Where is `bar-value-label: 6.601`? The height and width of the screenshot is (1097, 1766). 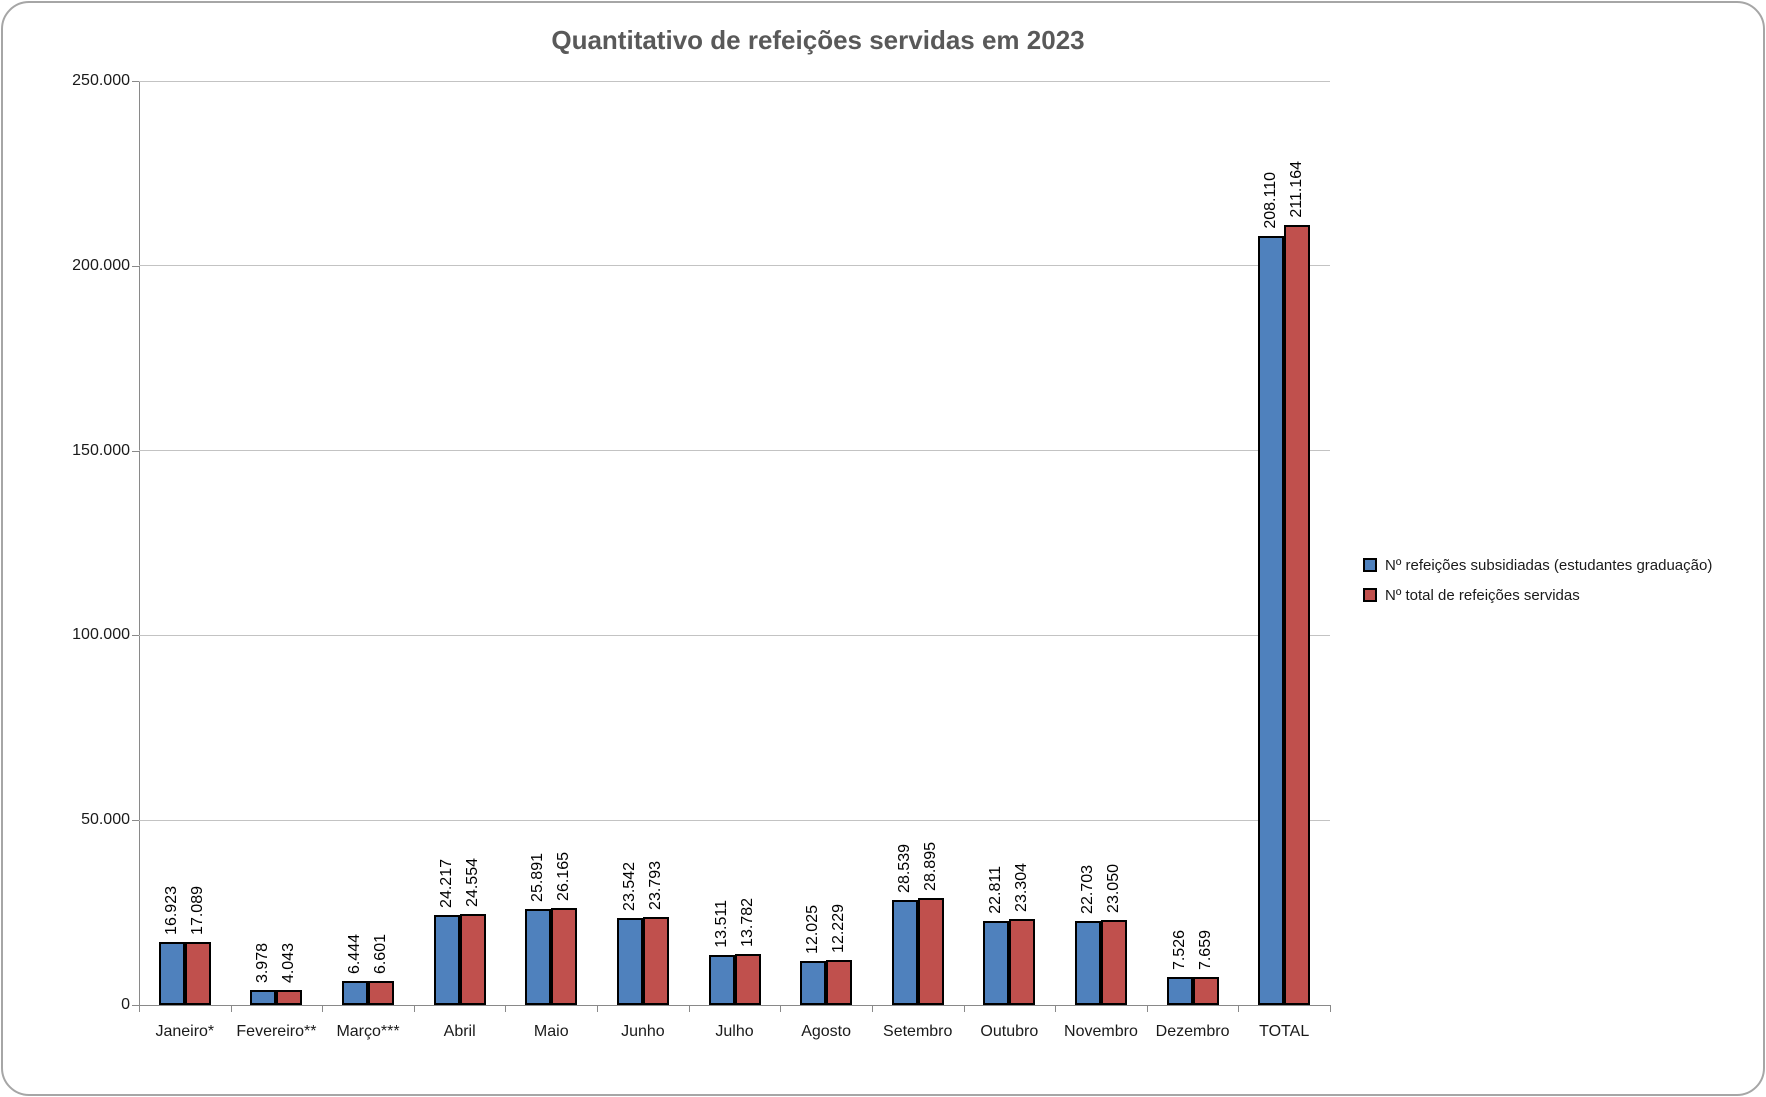
bar-value-label: 6.601 is located at coordinates (381, 953).